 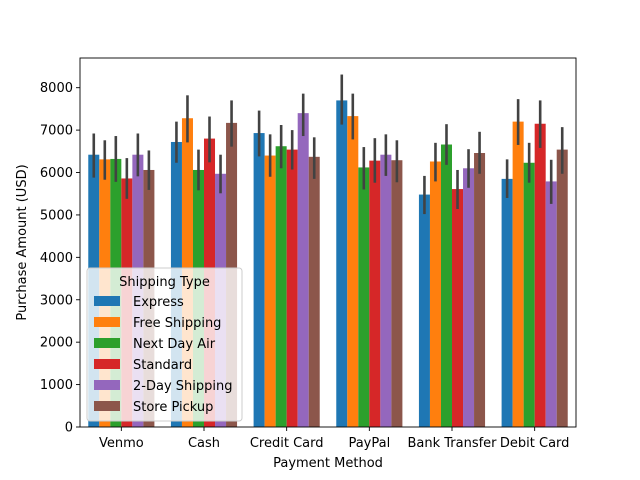 I want to click on legend-label: Free Shipping, so click(x=177, y=323).